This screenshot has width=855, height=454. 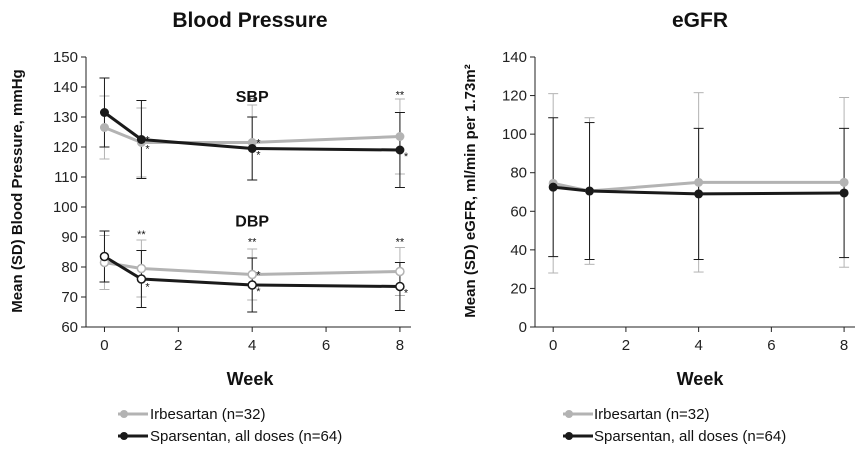 I want to click on y-tick-label: 150, so click(x=65, y=57).